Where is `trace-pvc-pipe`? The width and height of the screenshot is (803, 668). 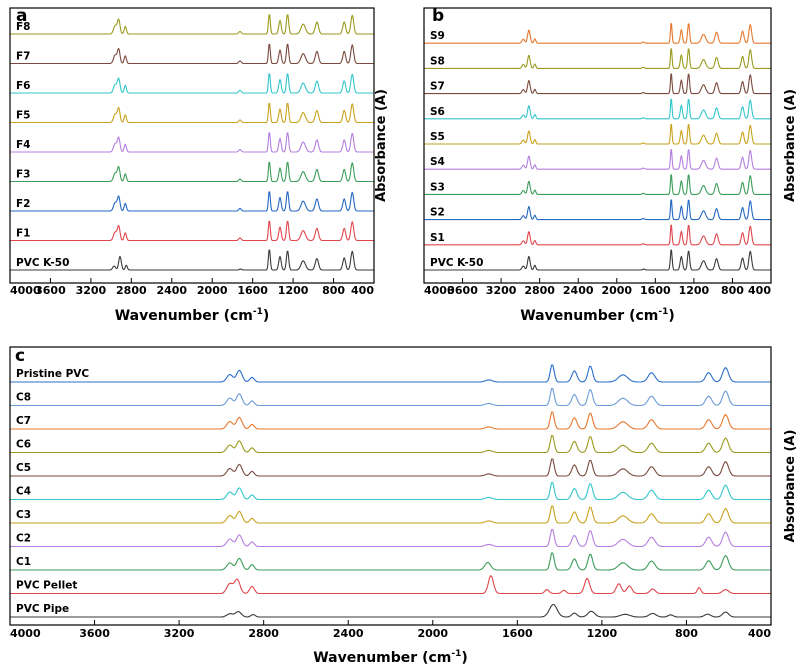
trace-pvc-pipe is located at coordinates (390, 610).